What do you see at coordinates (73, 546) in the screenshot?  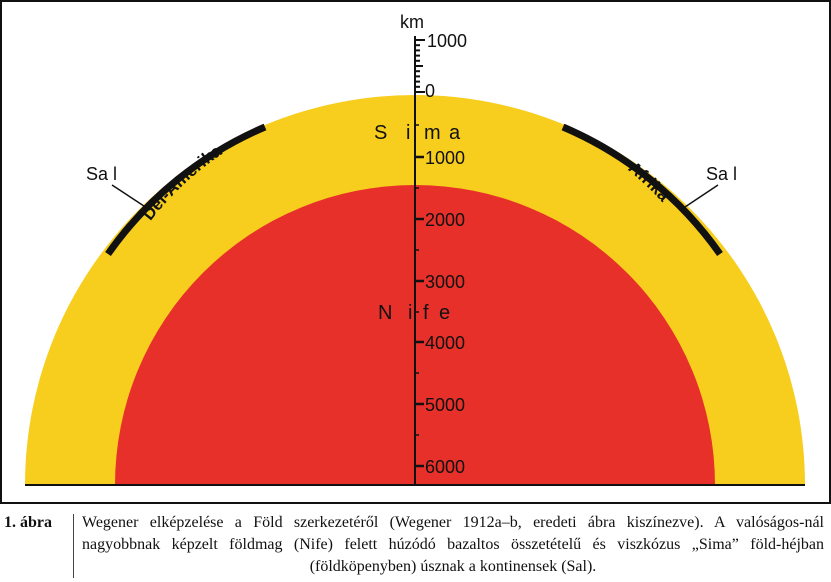 I see `caption-separator` at bounding box center [73, 546].